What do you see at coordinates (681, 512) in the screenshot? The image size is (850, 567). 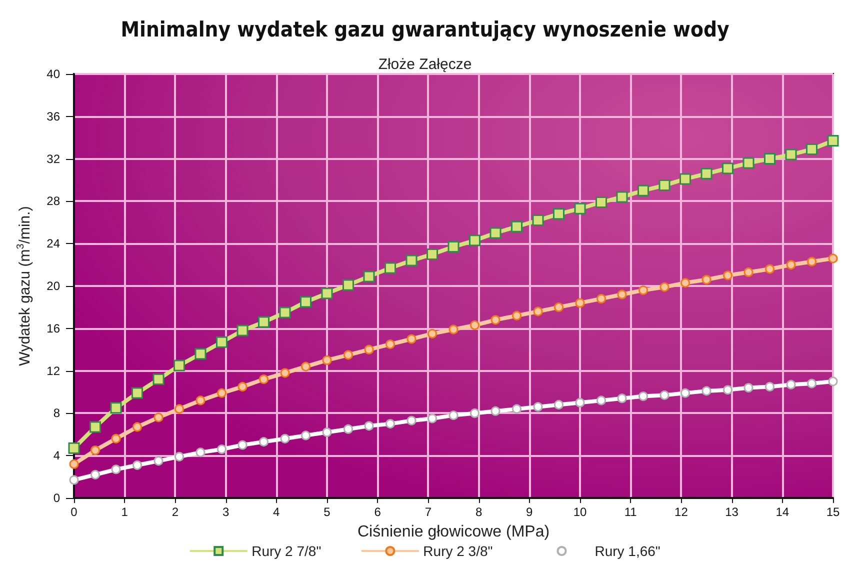 I see `x-tick-label: 12` at bounding box center [681, 512].